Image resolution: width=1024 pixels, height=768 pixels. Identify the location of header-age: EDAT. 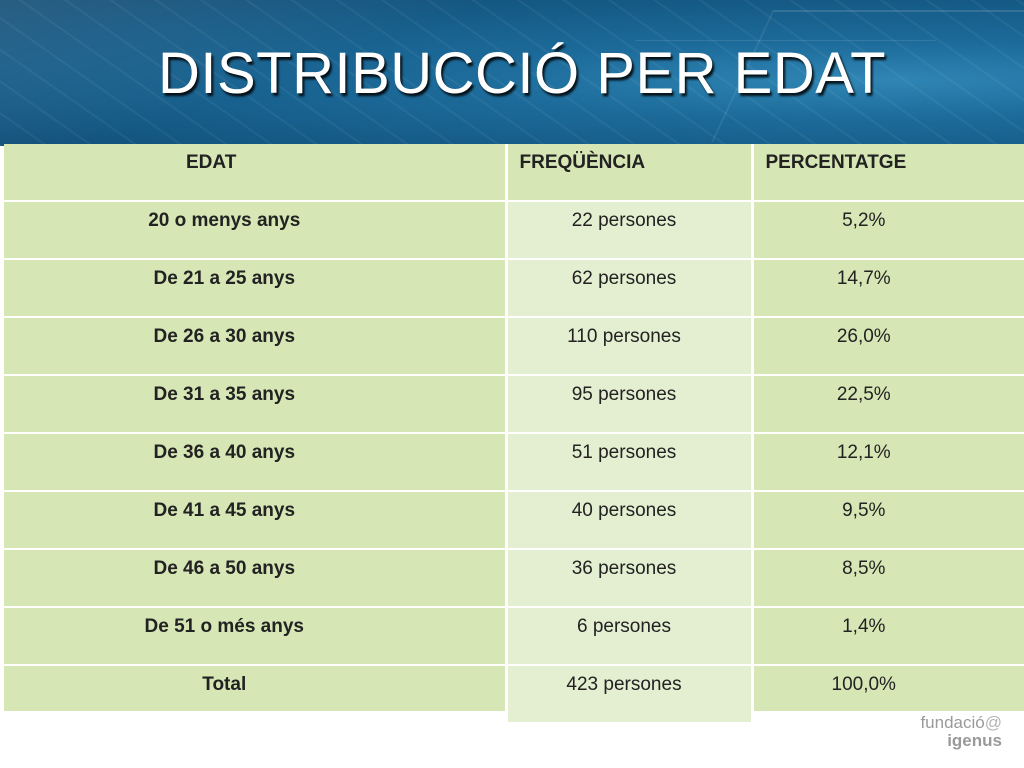
(256, 173).